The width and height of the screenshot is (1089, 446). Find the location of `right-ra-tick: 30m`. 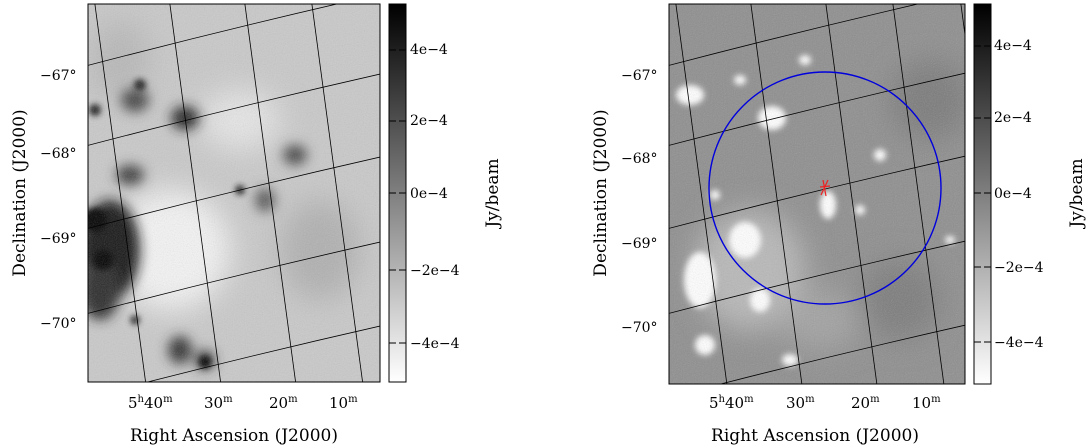

right-ra-tick: 30m is located at coordinates (800, 403).